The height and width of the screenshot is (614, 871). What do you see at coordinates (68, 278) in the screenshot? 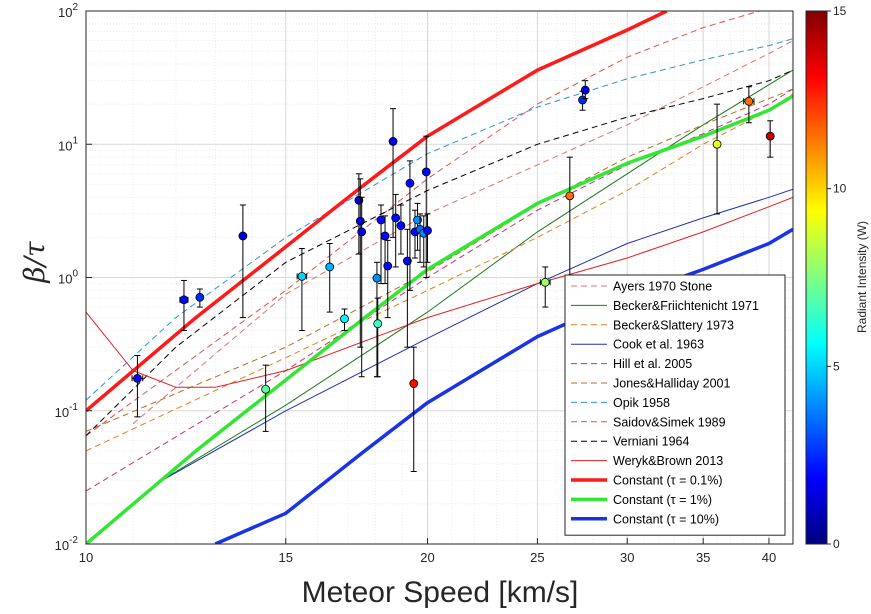
I see `y-tick-label: 10⁰` at bounding box center [68, 278].